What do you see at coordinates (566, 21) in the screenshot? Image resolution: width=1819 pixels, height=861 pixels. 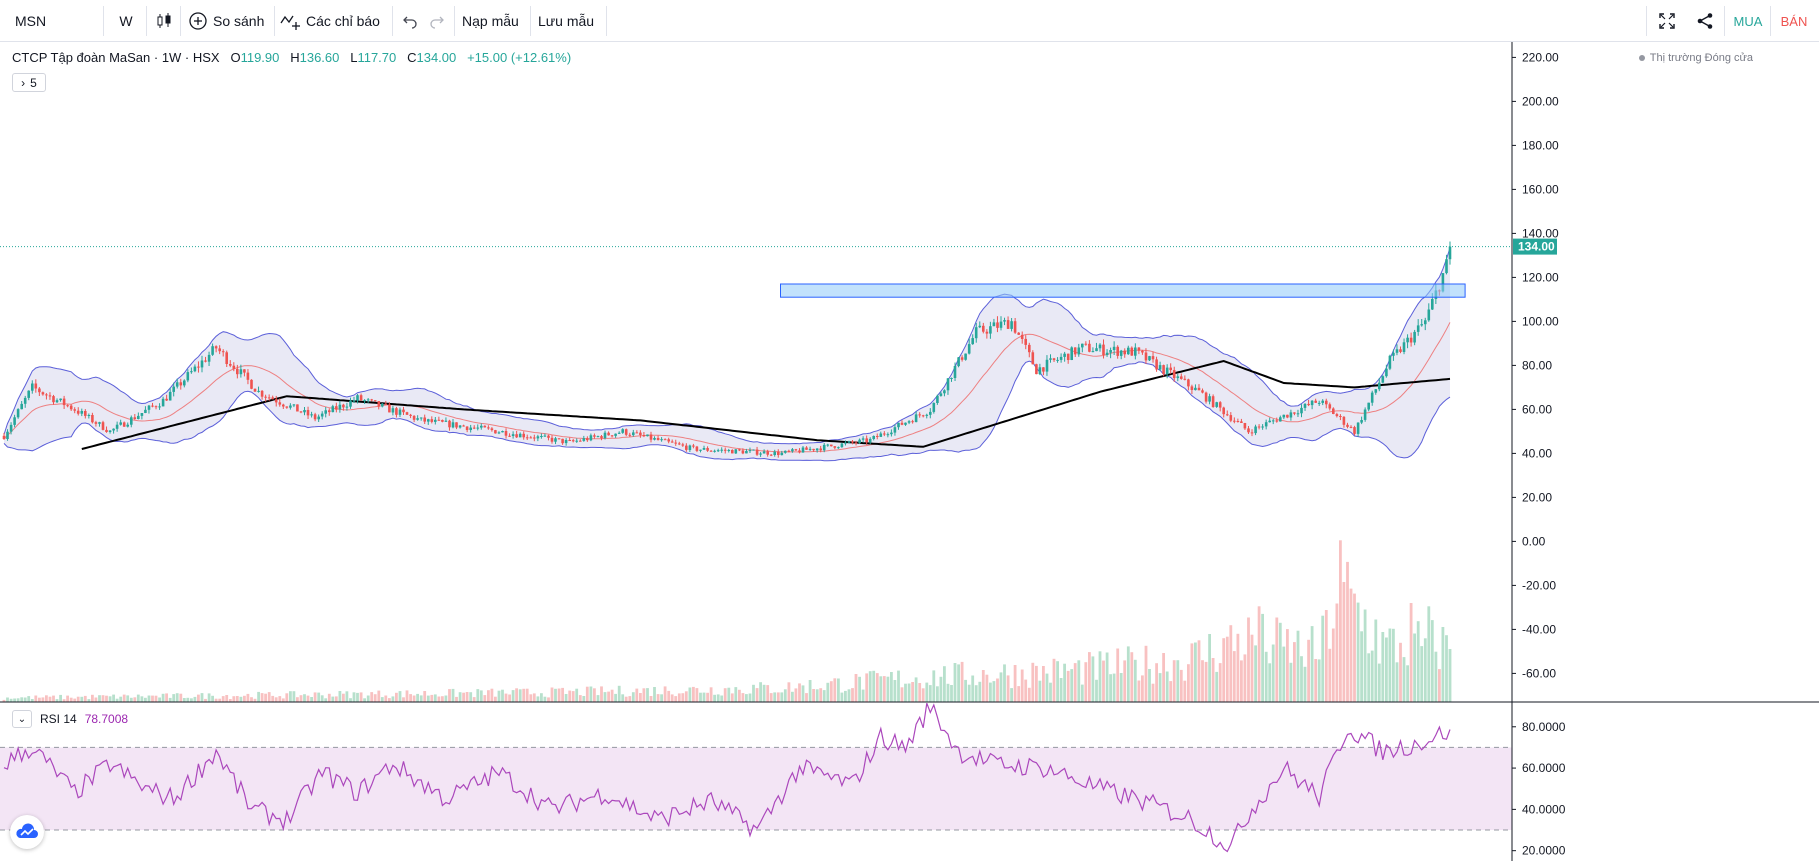 I see `save-template-button: Lưu mẫu` at bounding box center [566, 21].